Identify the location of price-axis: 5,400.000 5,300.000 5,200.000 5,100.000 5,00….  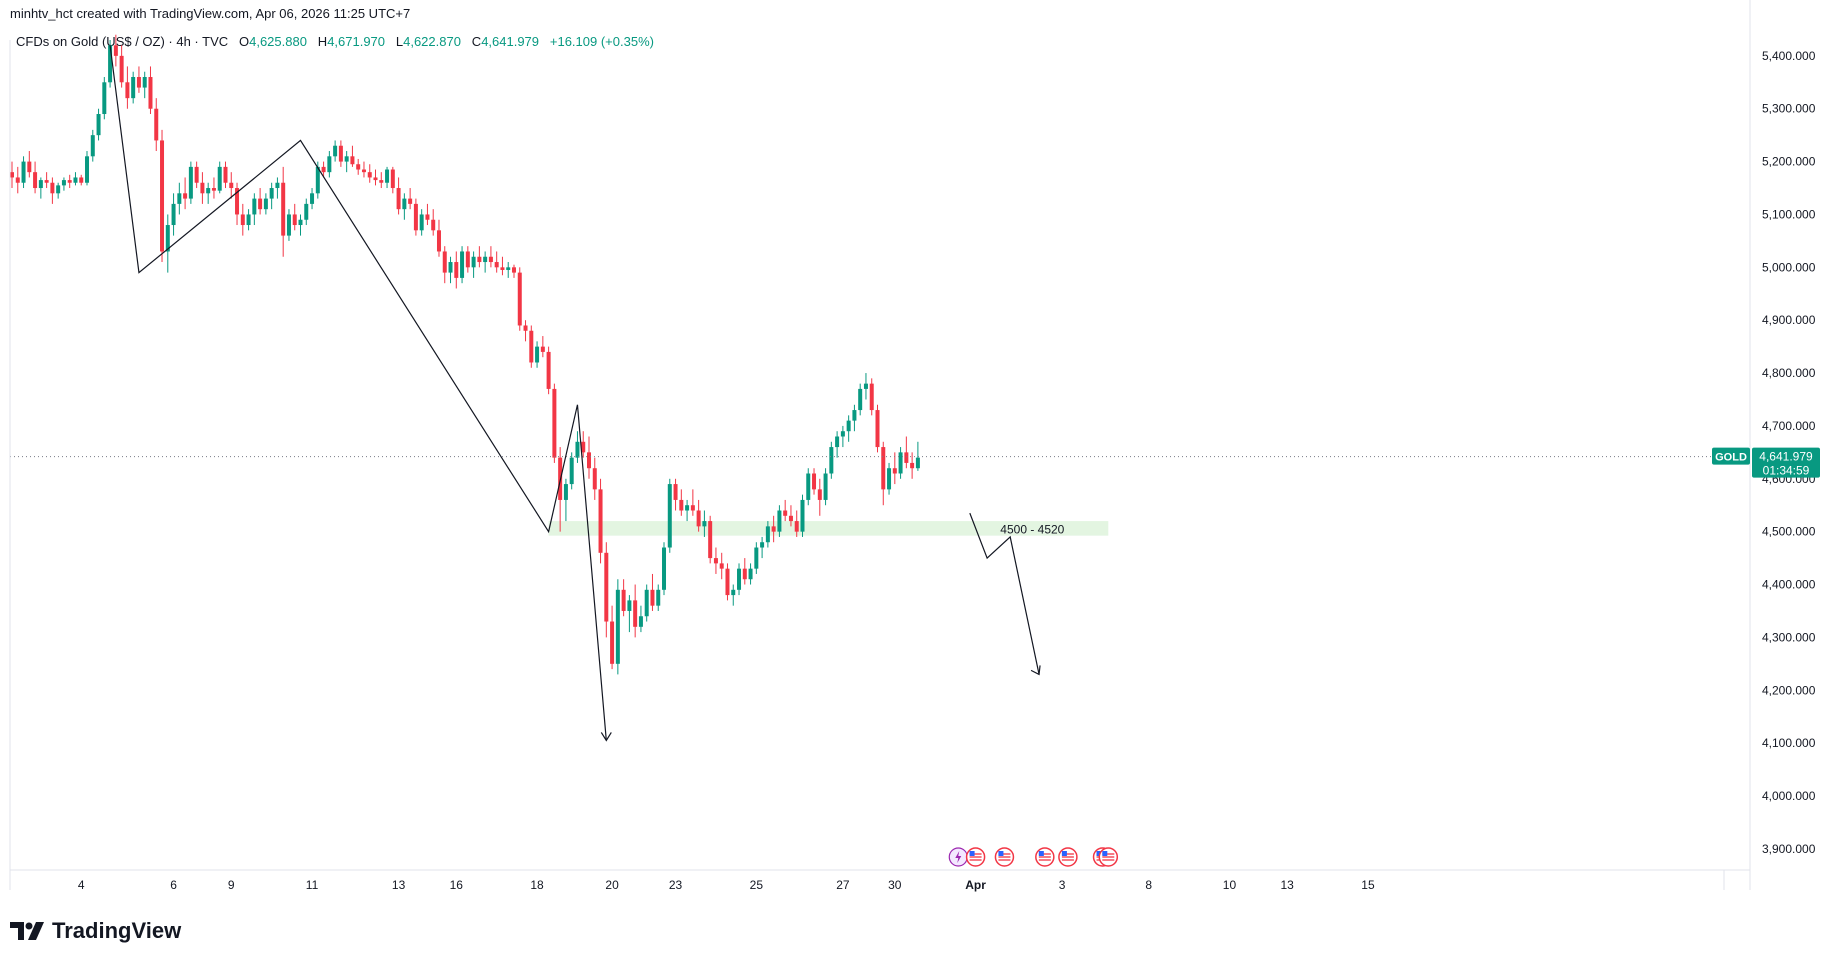
(1782, 445).